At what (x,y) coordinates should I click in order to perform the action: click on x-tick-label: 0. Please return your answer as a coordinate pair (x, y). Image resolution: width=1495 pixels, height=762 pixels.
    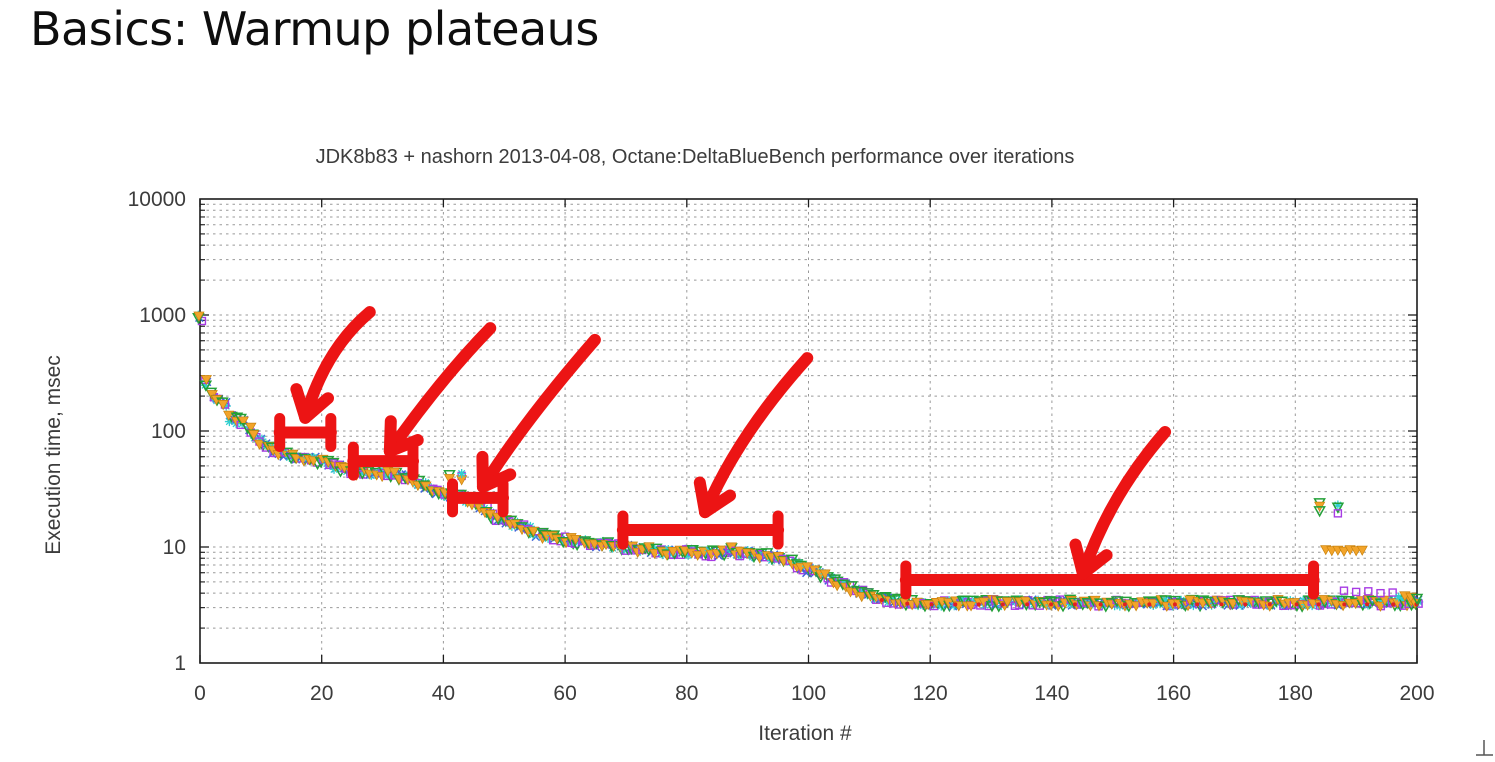
    Looking at the image, I should click on (200, 693).